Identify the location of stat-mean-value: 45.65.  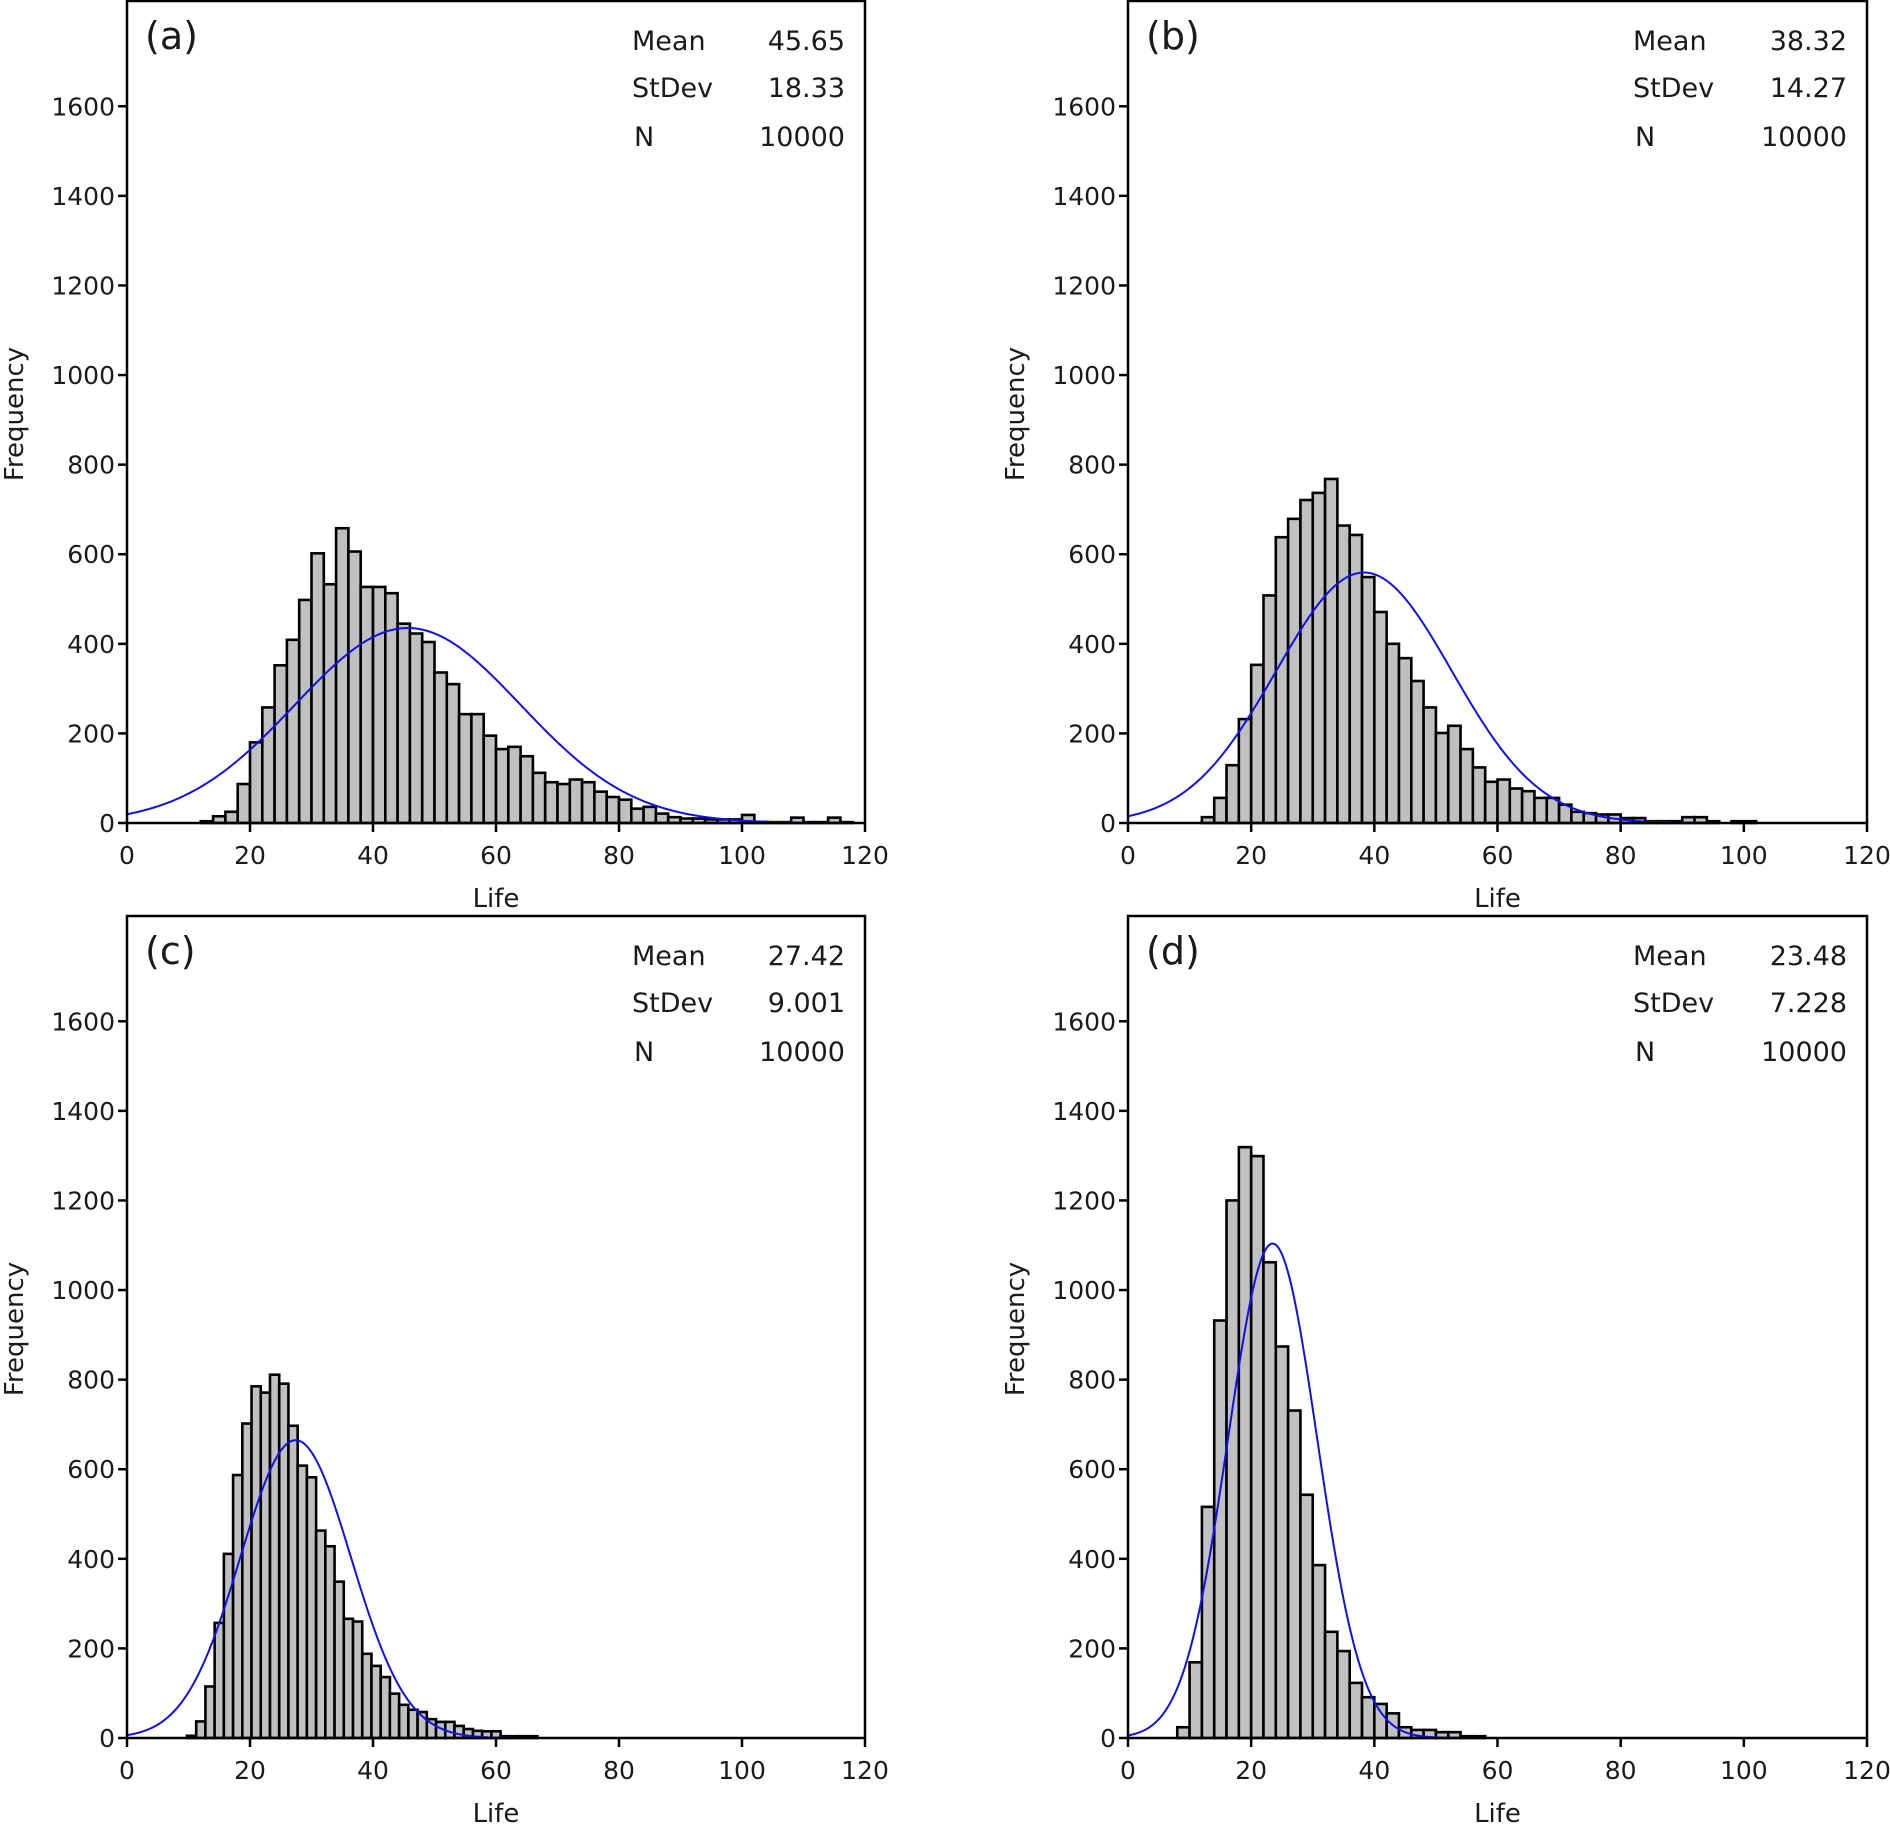
(806, 41).